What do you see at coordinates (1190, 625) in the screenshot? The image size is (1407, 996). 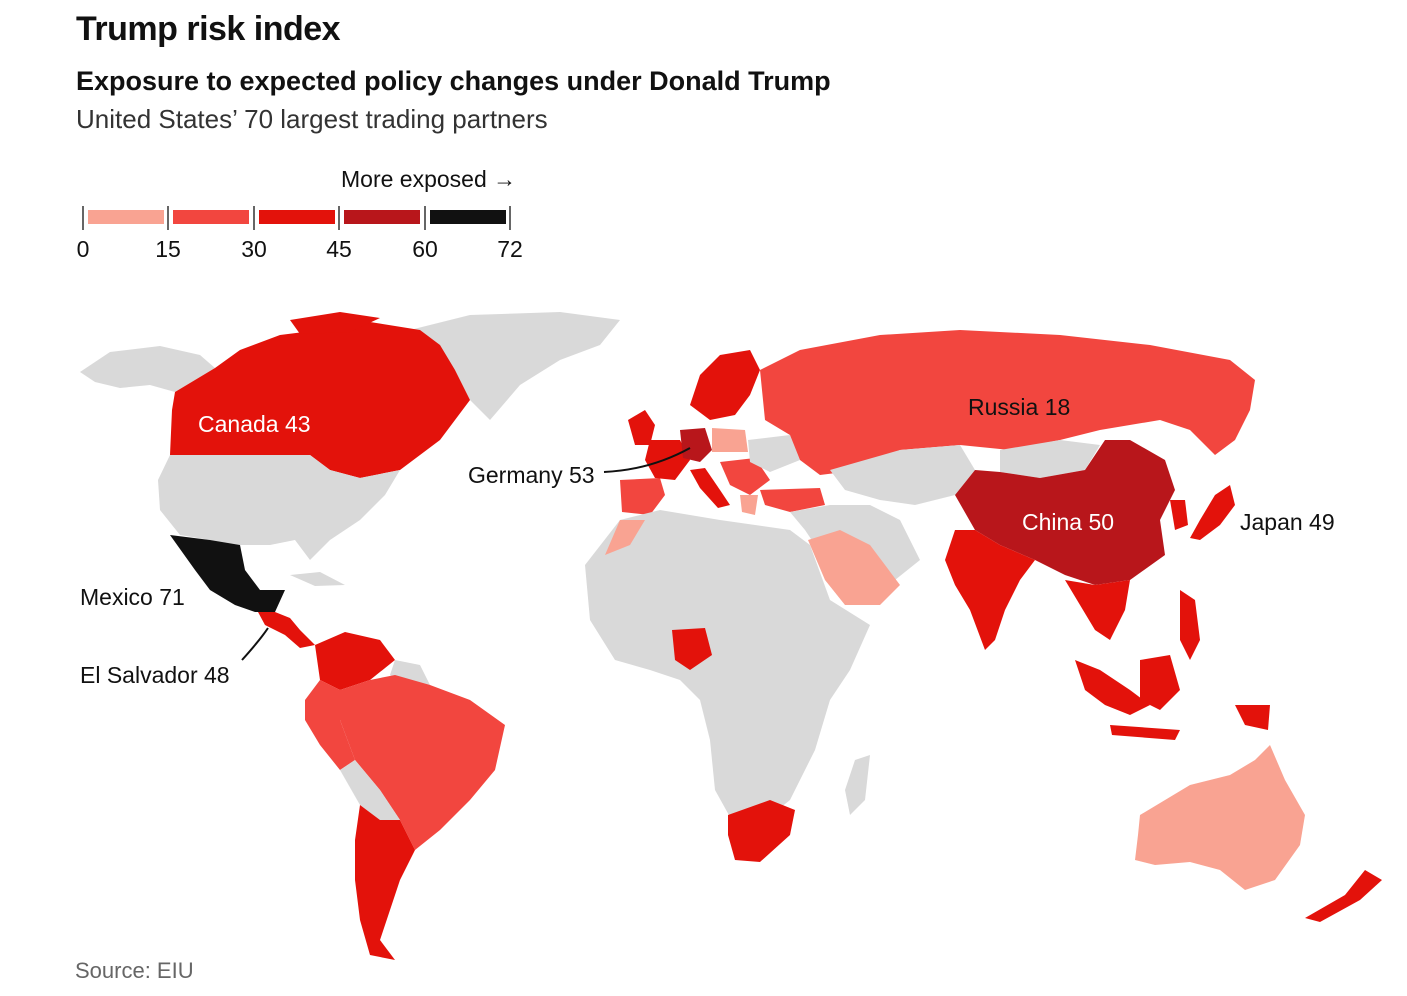 I see `country-philippines` at bounding box center [1190, 625].